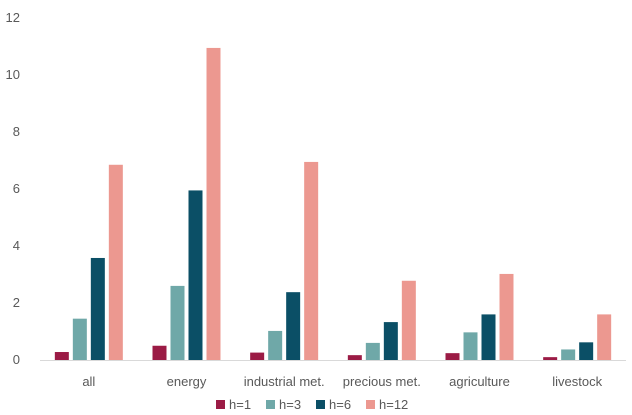 The height and width of the screenshot is (415, 632). Describe the element at coordinates (270, 404) in the screenshot. I see `legend-swatch-h3` at that location.